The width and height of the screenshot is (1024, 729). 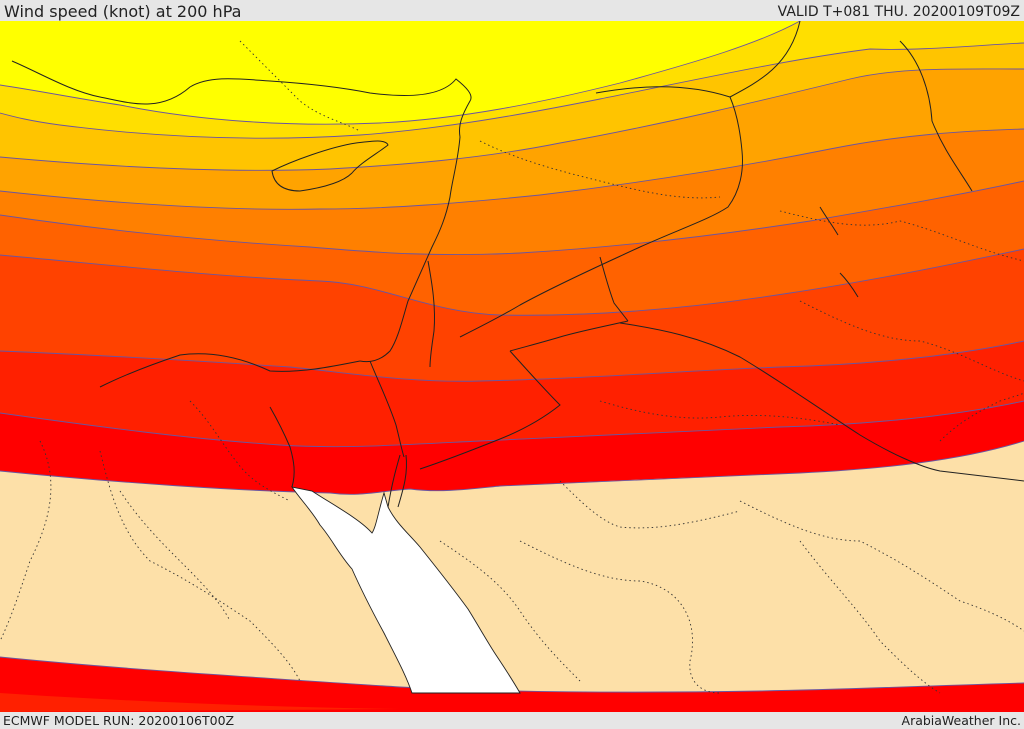 What do you see at coordinates (119, 720) in the screenshot?
I see `model-run: ECMWF MODEL RUN: 20200106T00Z` at bounding box center [119, 720].